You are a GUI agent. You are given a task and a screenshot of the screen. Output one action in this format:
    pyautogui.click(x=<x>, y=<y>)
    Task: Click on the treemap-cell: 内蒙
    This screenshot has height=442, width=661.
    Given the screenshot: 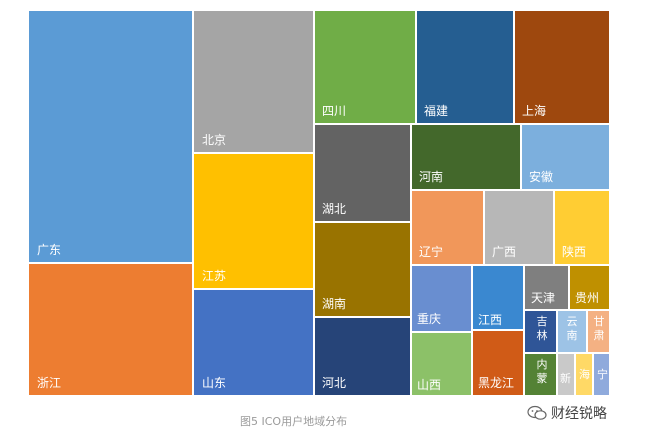 What is the action you would take?
    pyautogui.click(x=540, y=374)
    